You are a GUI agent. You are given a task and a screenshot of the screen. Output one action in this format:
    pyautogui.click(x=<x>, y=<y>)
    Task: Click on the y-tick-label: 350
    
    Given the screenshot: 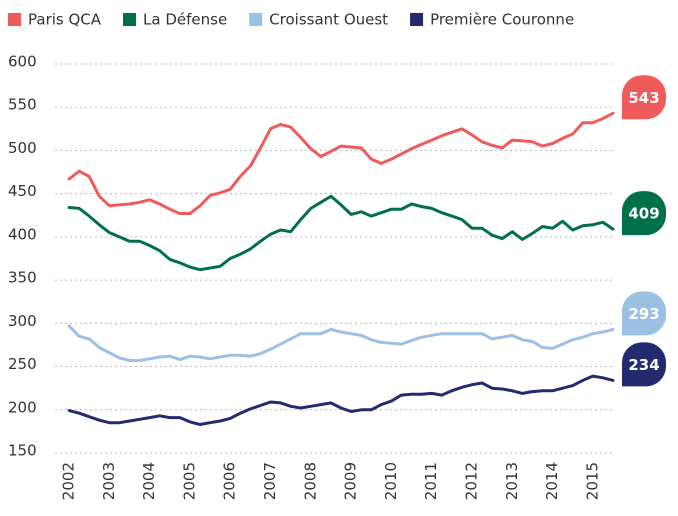 What is the action you would take?
    pyautogui.click(x=22, y=278)
    